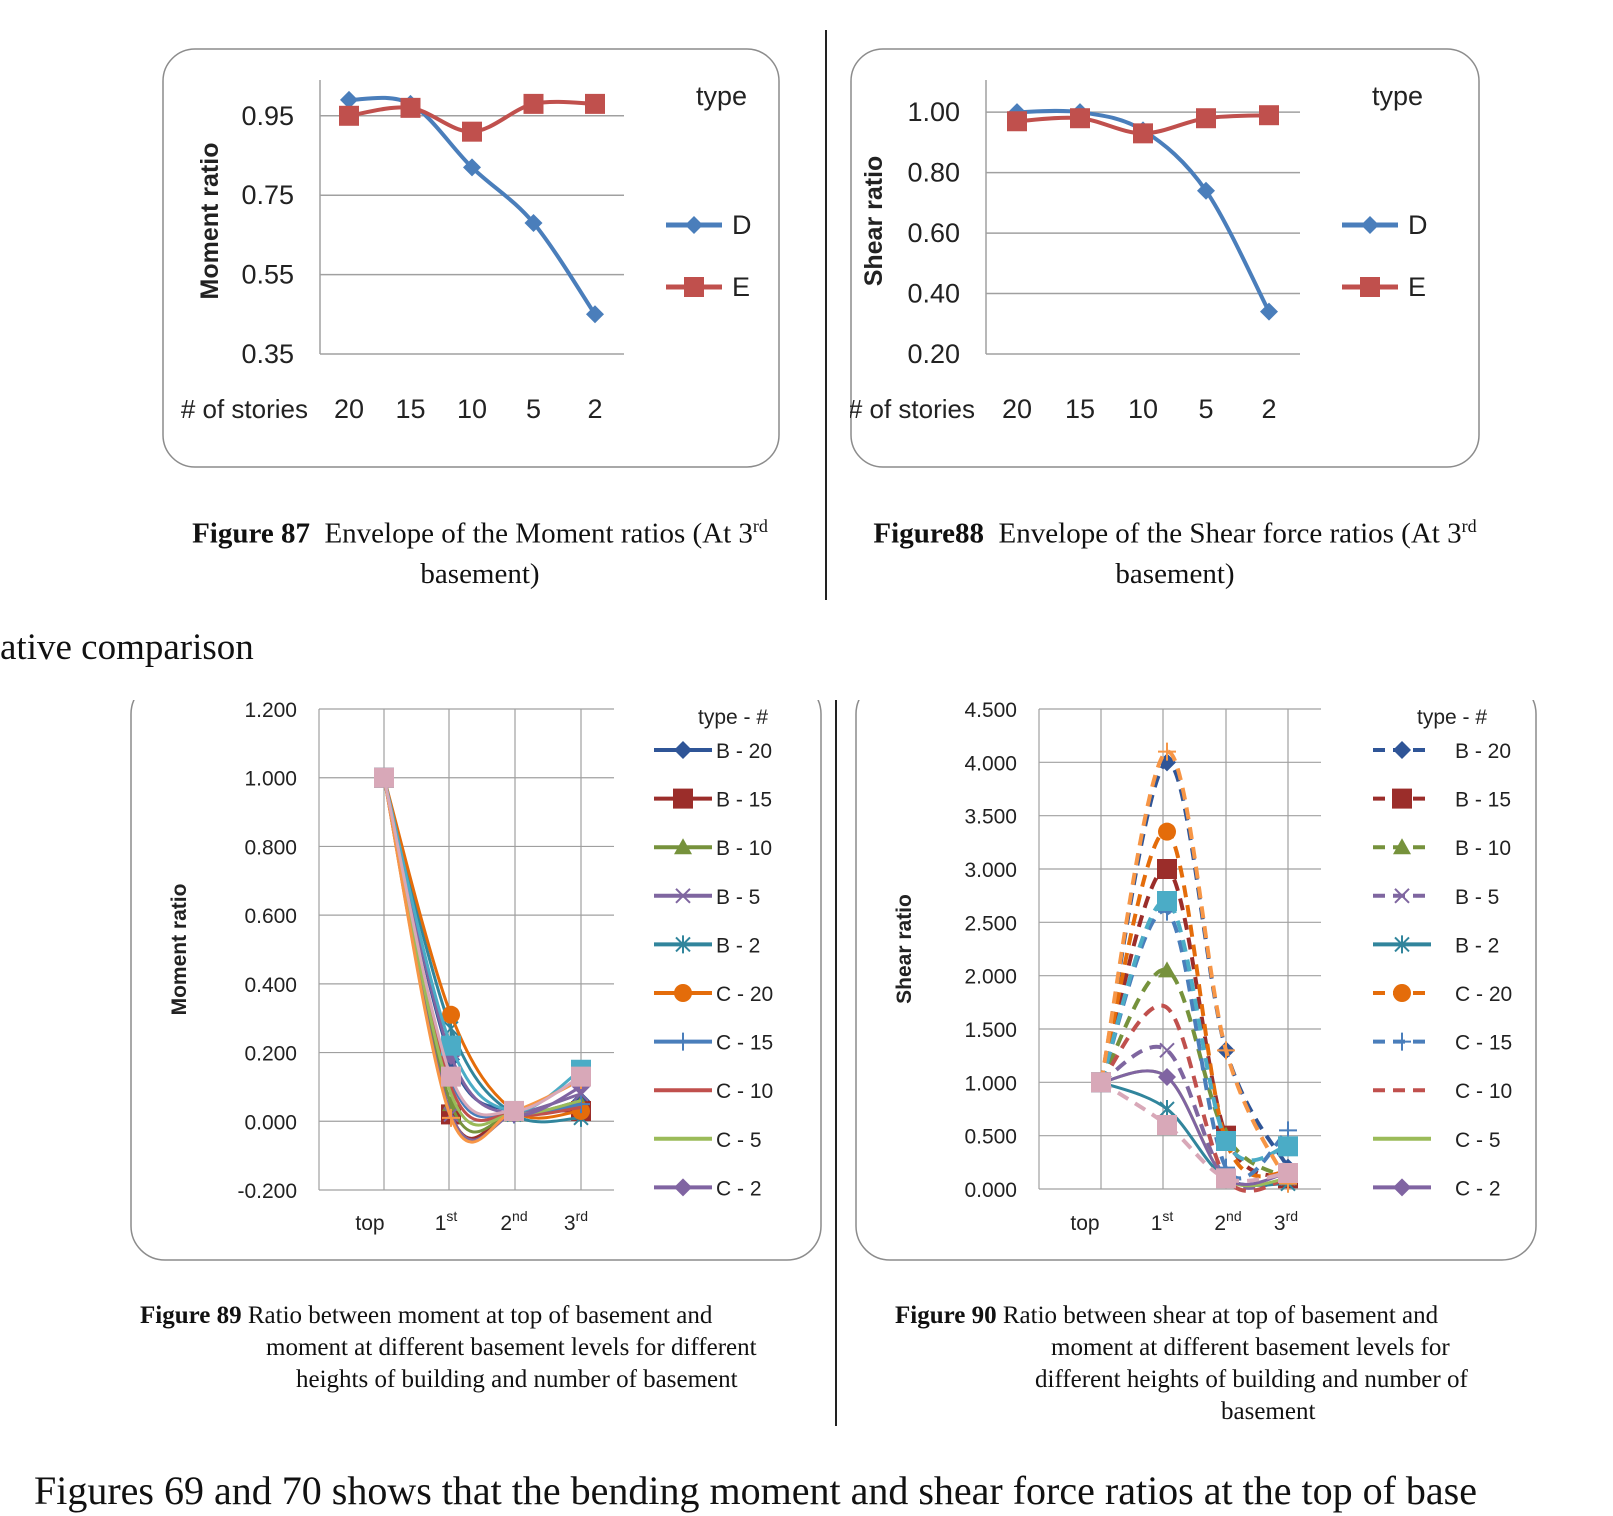  I want to click on y-tick-label: 0.95, so click(267, 116).